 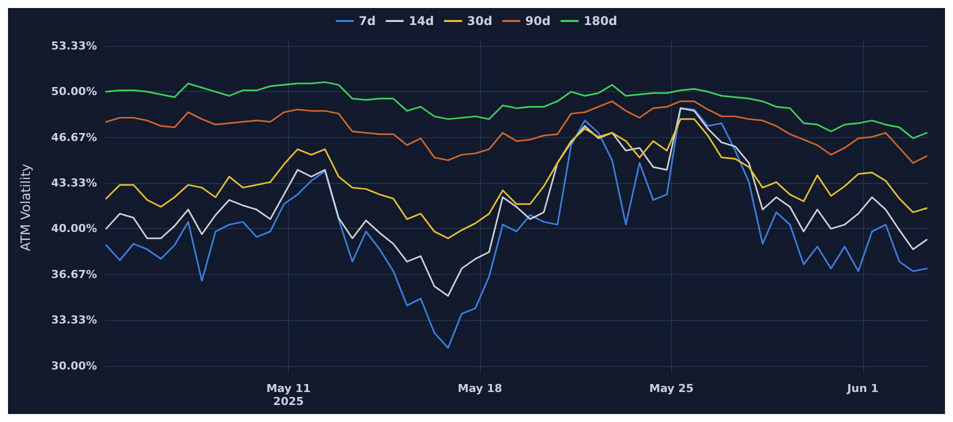 What do you see at coordinates (601, 21) in the screenshot?
I see `legend-label: 180d` at bounding box center [601, 21].